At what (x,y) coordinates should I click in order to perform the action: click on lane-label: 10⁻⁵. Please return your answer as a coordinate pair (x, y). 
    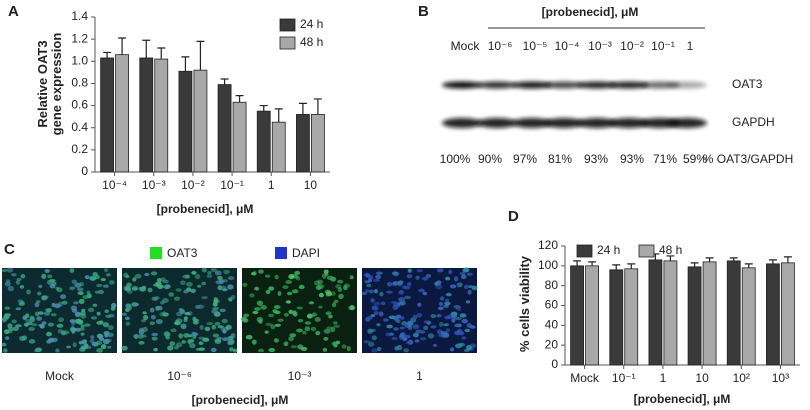
    Looking at the image, I should click on (535, 46).